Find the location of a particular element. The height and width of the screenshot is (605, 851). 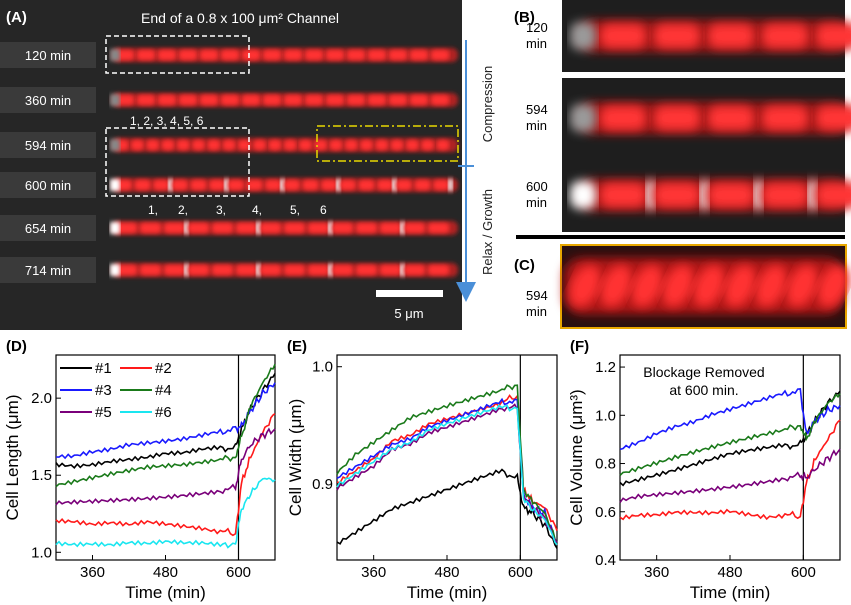

channel-row: 120 min is located at coordinates (229, 55).